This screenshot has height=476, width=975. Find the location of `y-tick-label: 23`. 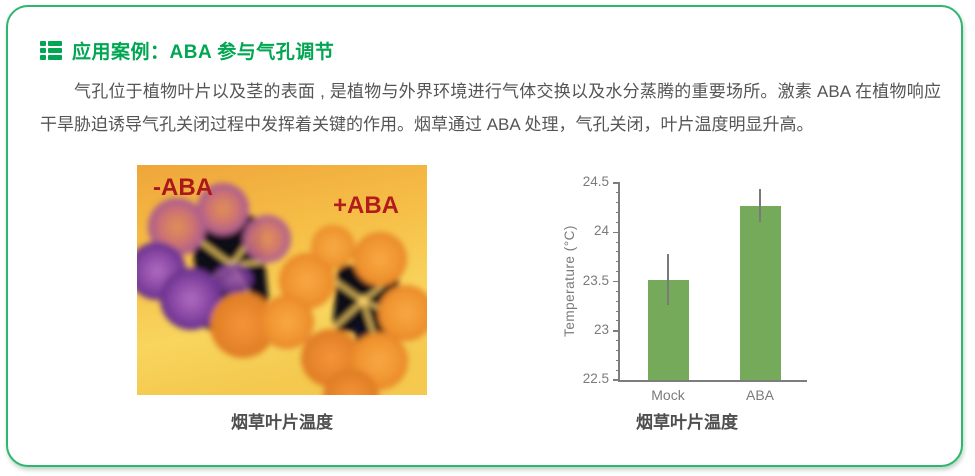

y-tick-label: 23 is located at coordinates (601, 329).